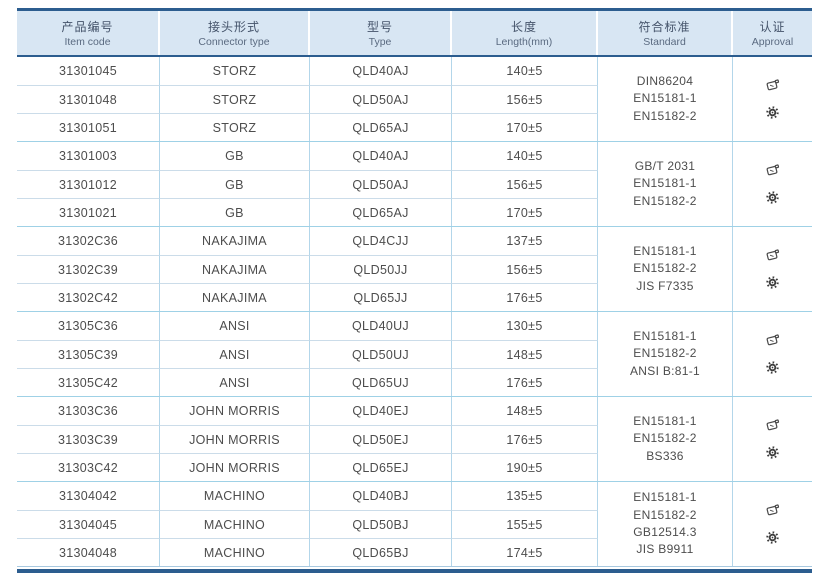 This screenshot has height=577, width=830. Describe the element at coordinates (664, 27) in the screenshot. I see `column-header-zh: 符合标准` at that location.